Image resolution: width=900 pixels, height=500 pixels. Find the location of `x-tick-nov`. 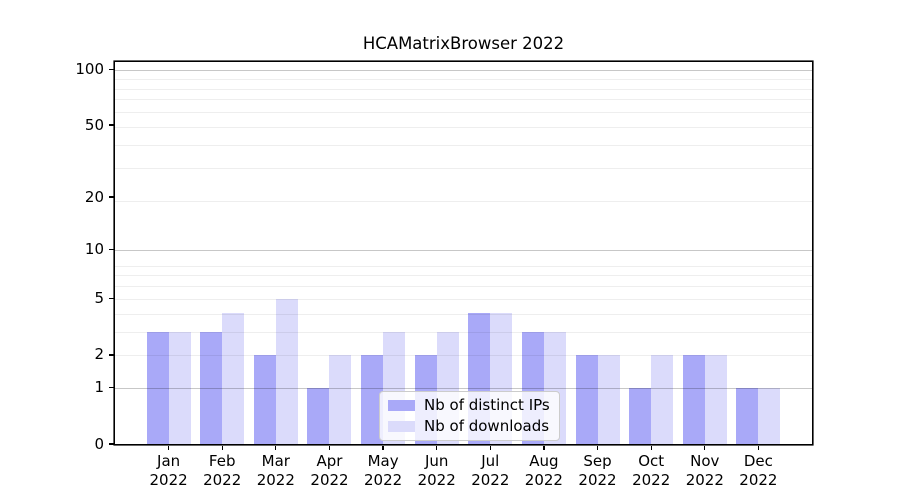

x-tick-nov is located at coordinates (705, 448).